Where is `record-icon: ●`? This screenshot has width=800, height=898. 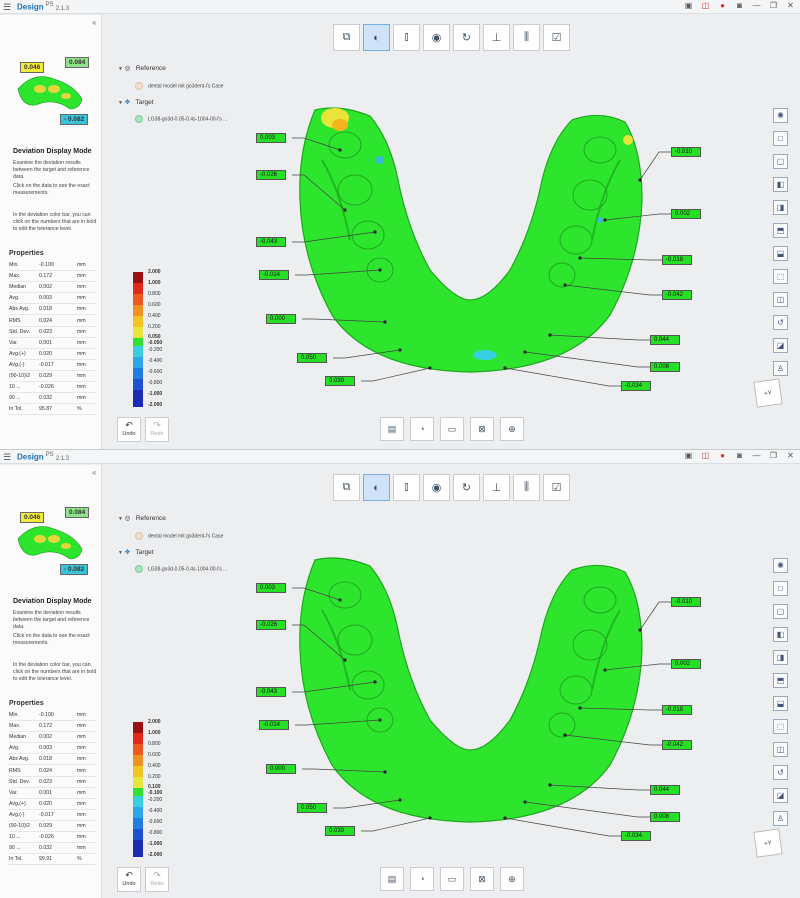
record-icon: ● is located at coordinates (722, 5).